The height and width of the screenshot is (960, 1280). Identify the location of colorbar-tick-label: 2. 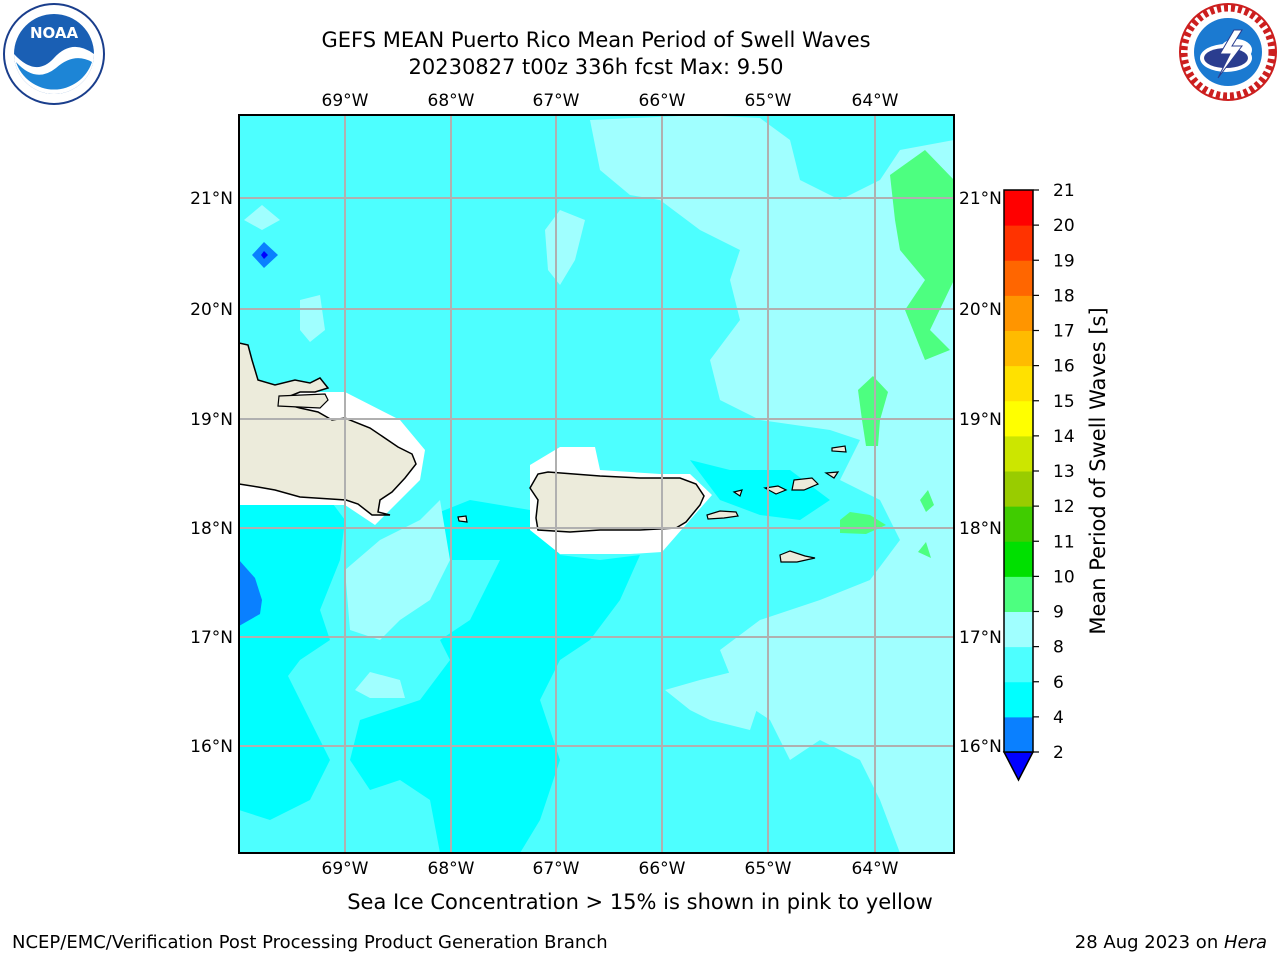
(1058, 753).